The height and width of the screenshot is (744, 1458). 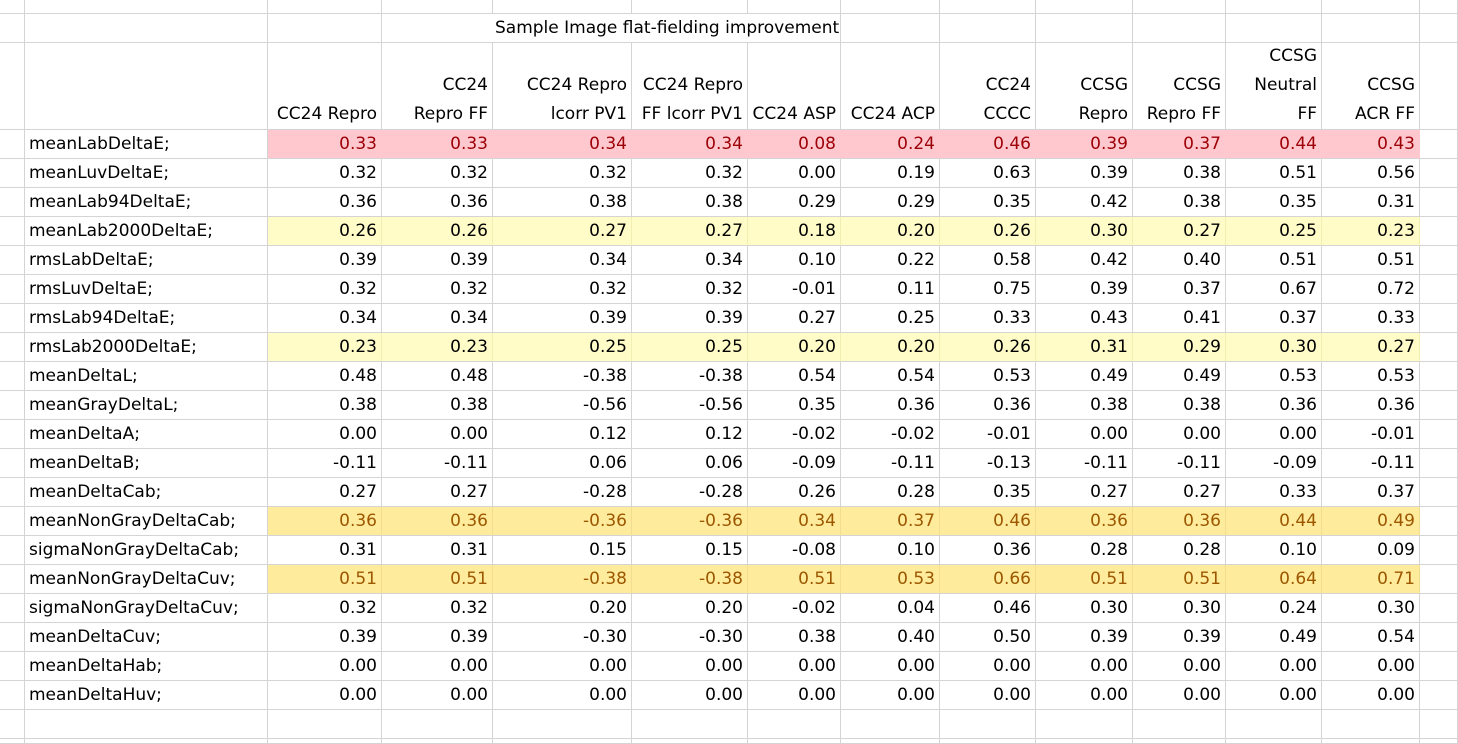 I want to click on column-header: CC24 Repro FF, so click(x=437, y=86).